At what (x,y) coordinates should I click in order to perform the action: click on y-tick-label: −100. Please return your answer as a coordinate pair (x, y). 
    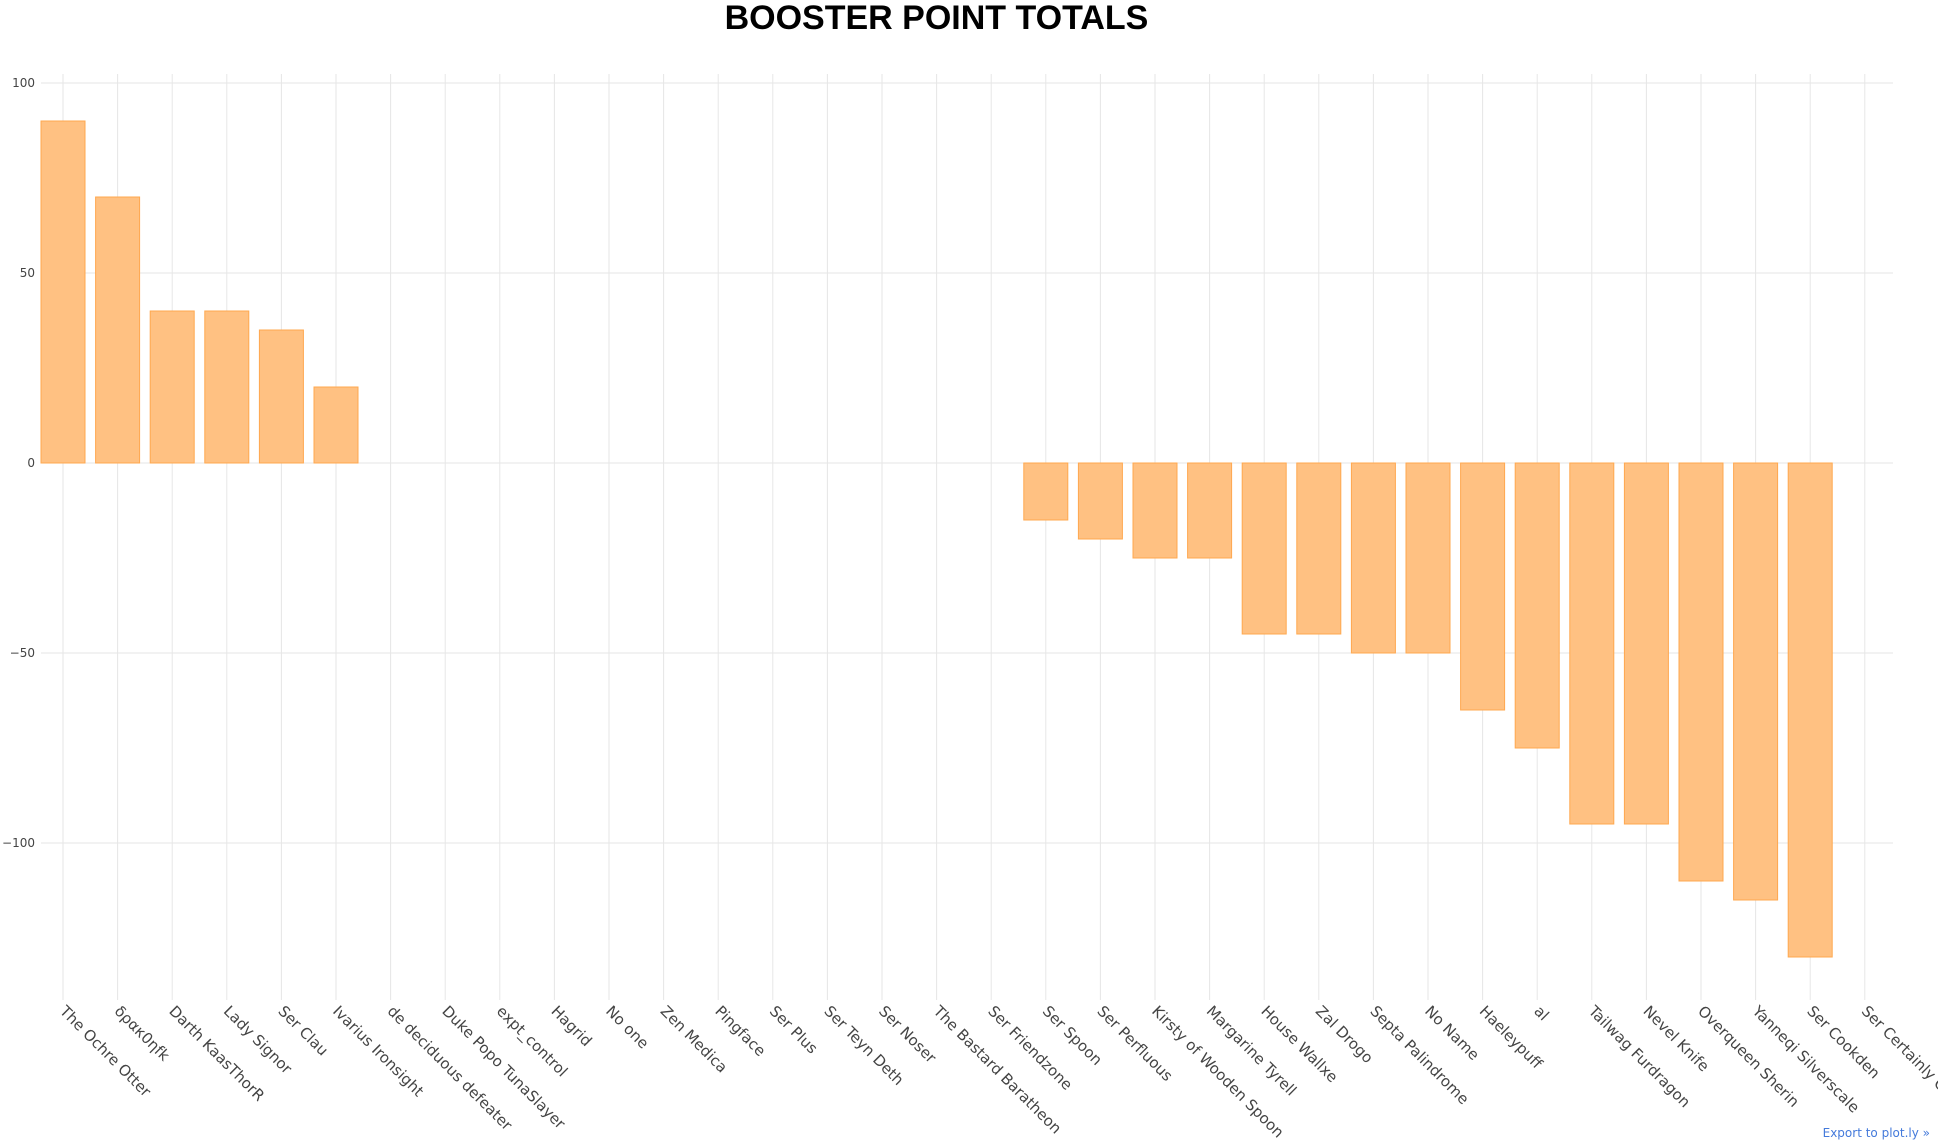
    Looking at the image, I should click on (18, 843).